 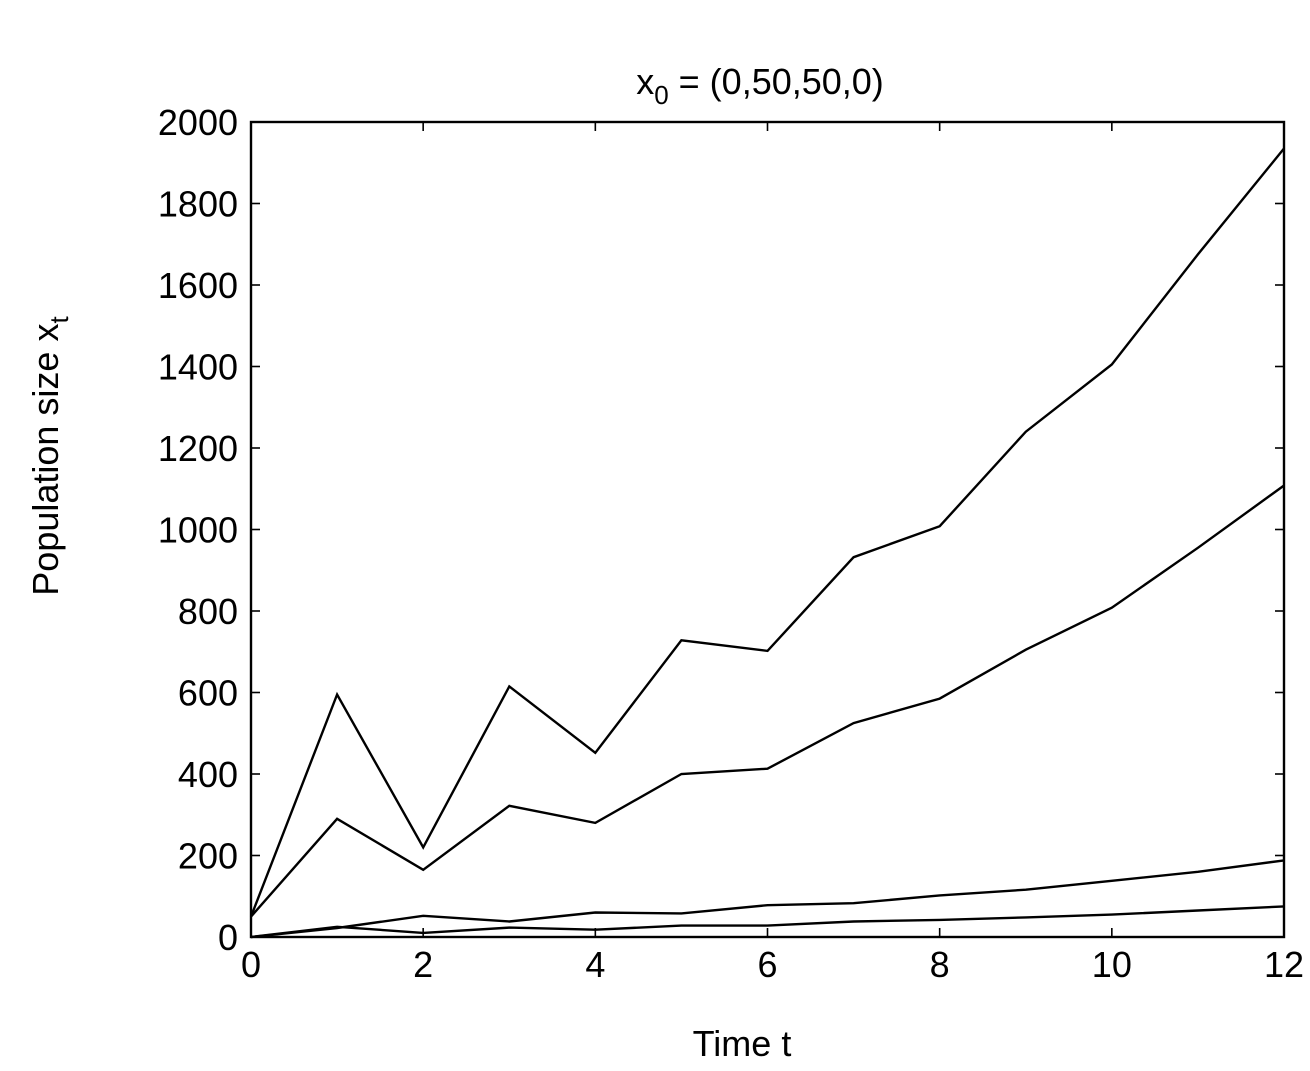 What do you see at coordinates (940, 964) in the screenshot?
I see `x-tick-label: 8` at bounding box center [940, 964].